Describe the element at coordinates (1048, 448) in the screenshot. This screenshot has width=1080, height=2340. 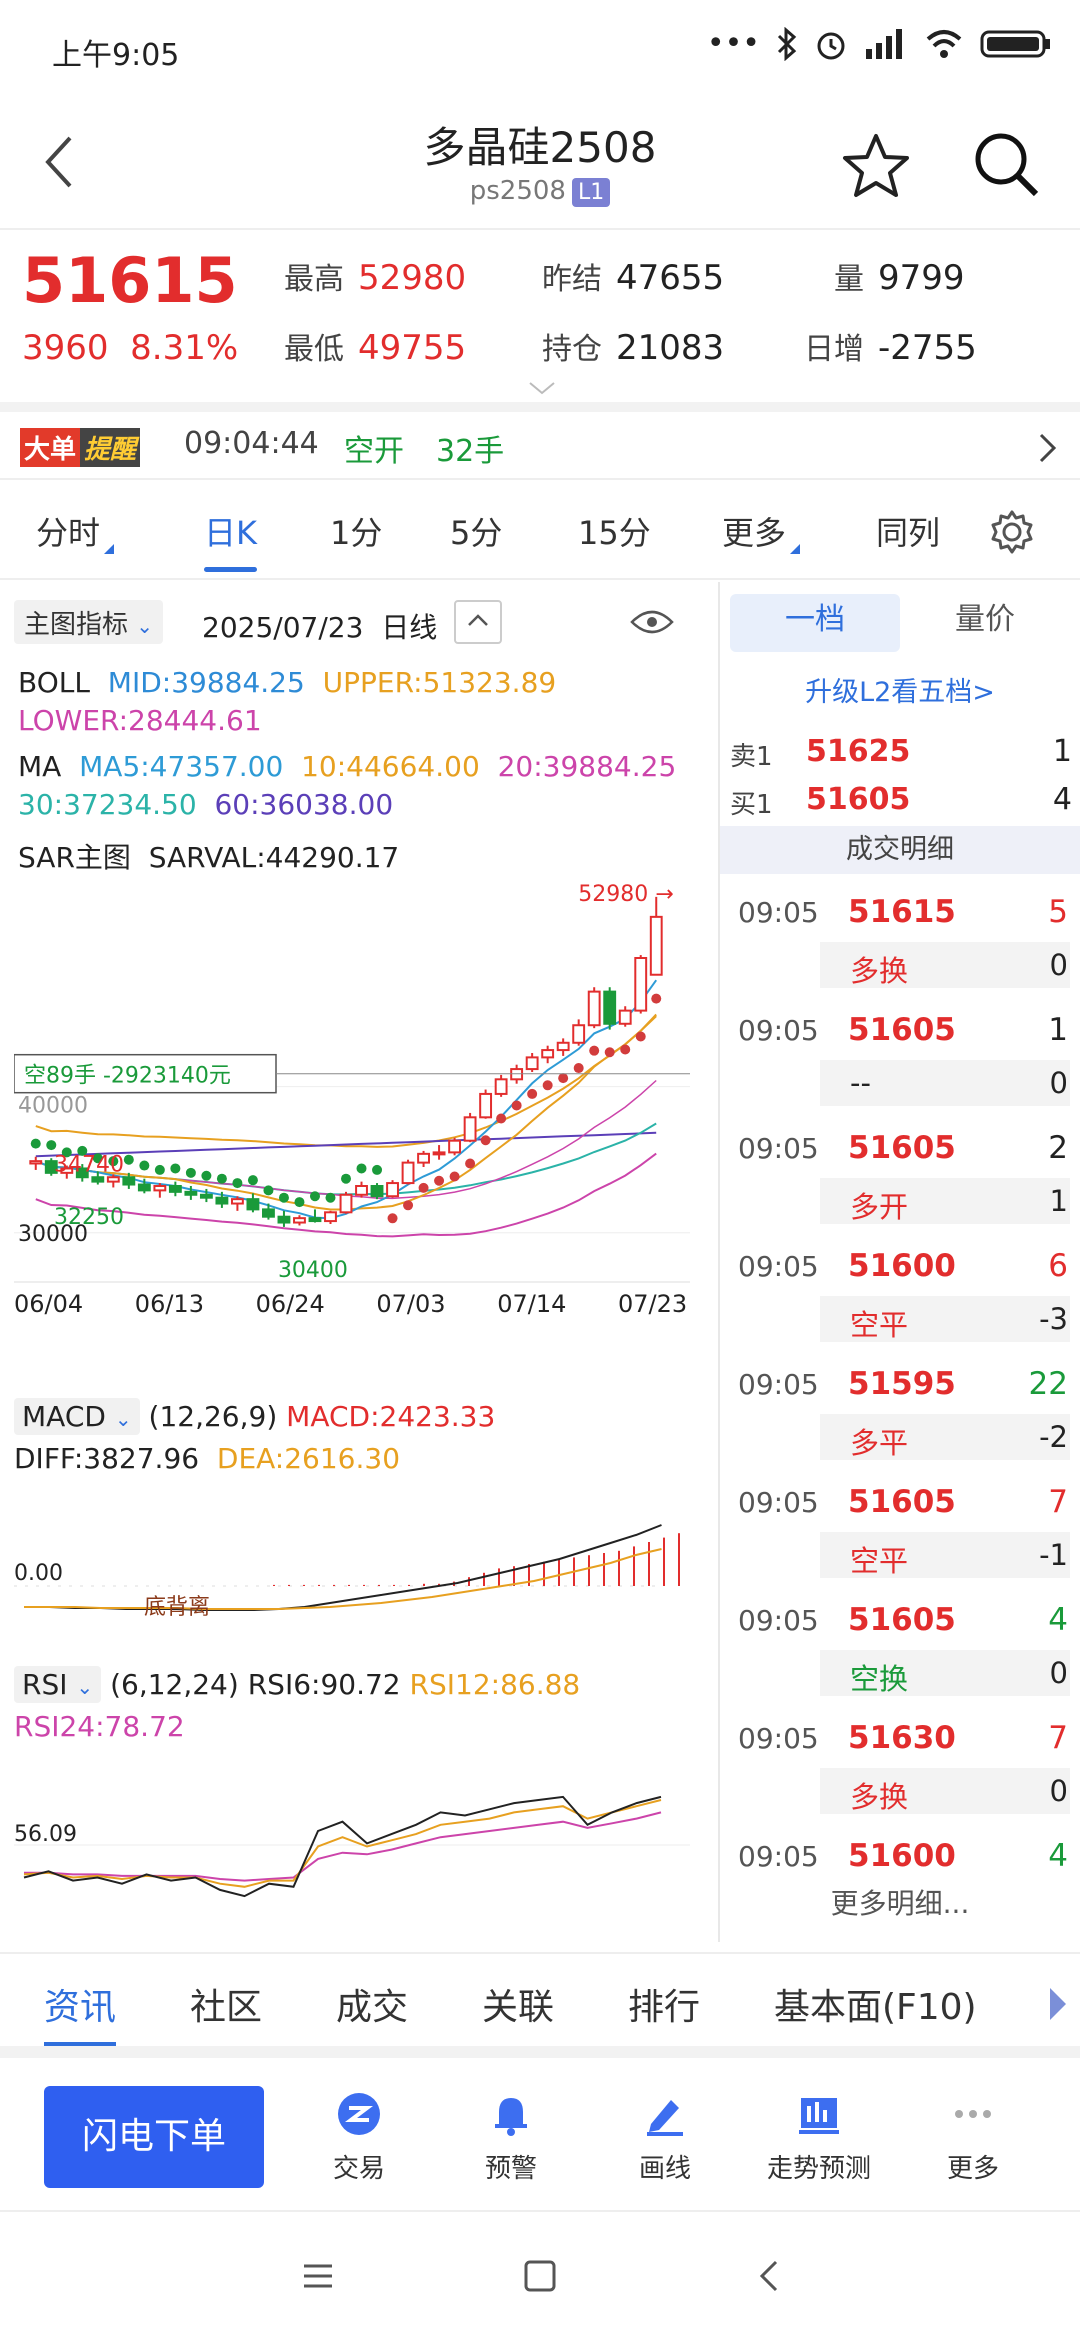
I see `chevron-right-icon` at that location.